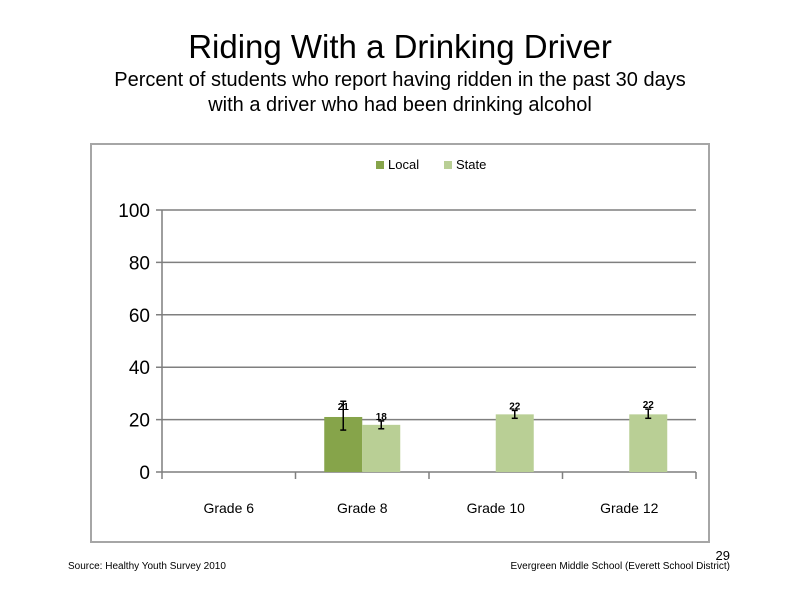 The height and width of the screenshot is (600, 800). Describe the element at coordinates (228, 508) in the screenshot. I see `x-tick-label: Grade 6` at that location.